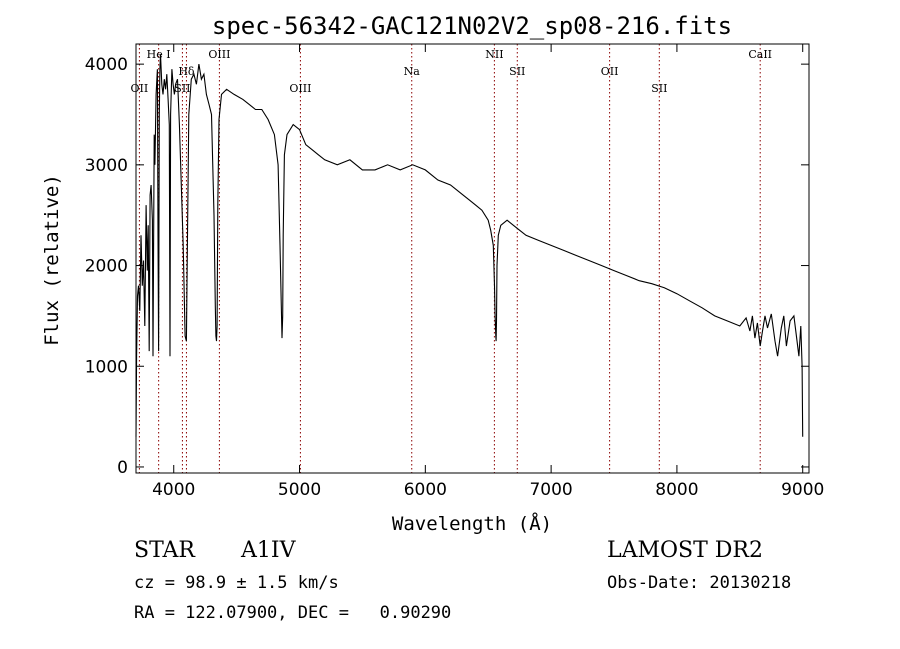  What do you see at coordinates (106, 166) in the screenshot?
I see `y-tick-label: 3000` at bounding box center [106, 166].